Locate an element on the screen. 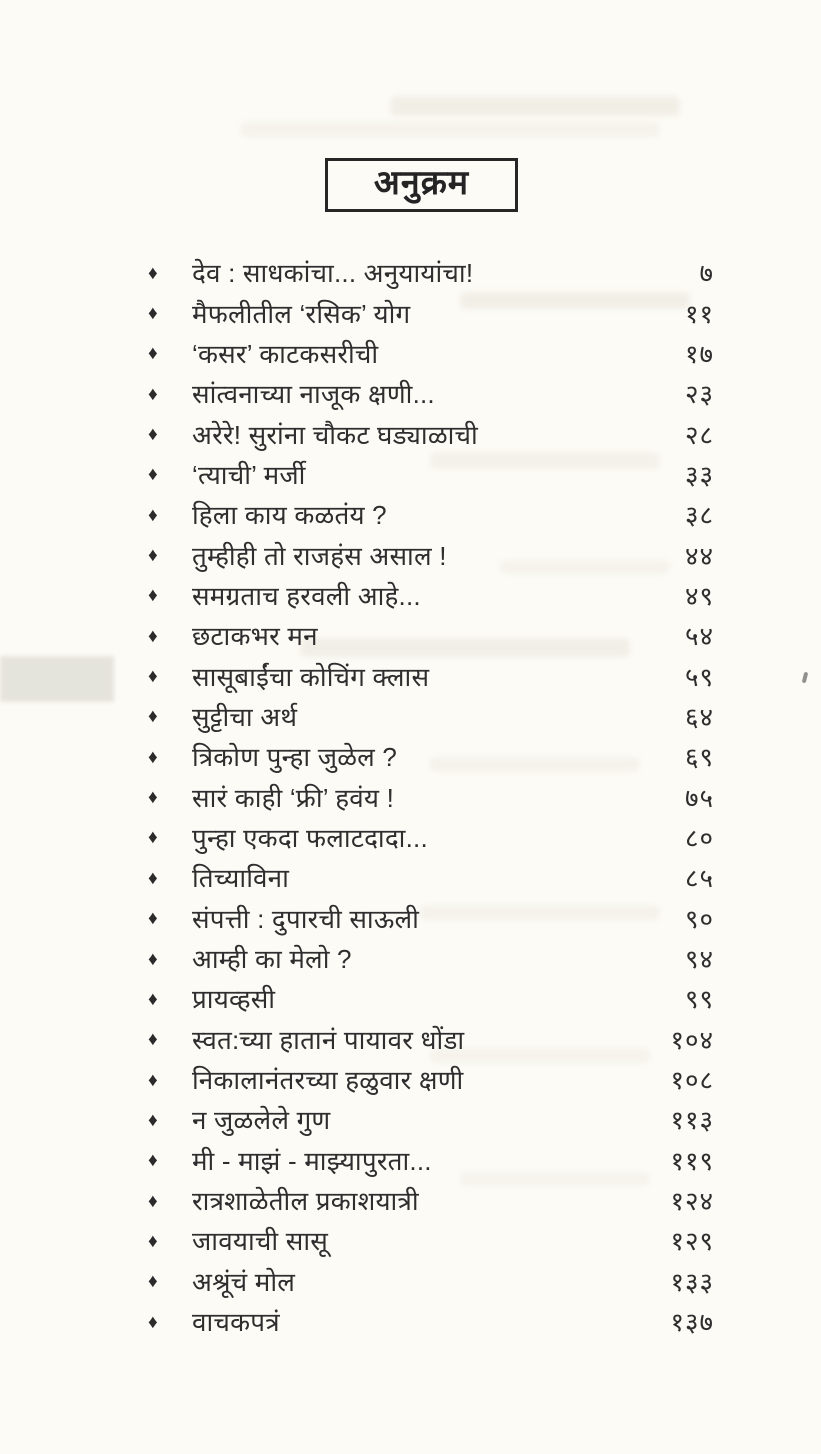  toc-entry-page-number: १०८ is located at coordinates (692, 1080).